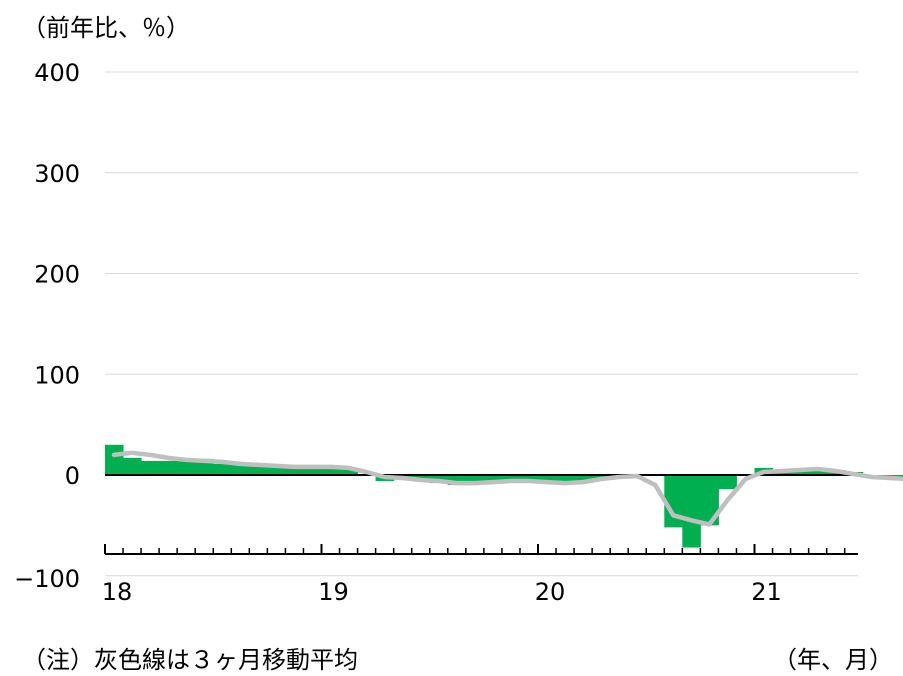 This screenshot has height=676, width=903. What do you see at coordinates (72, 476) in the screenshot?
I see `y-tick-label: 0` at bounding box center [72, 476].